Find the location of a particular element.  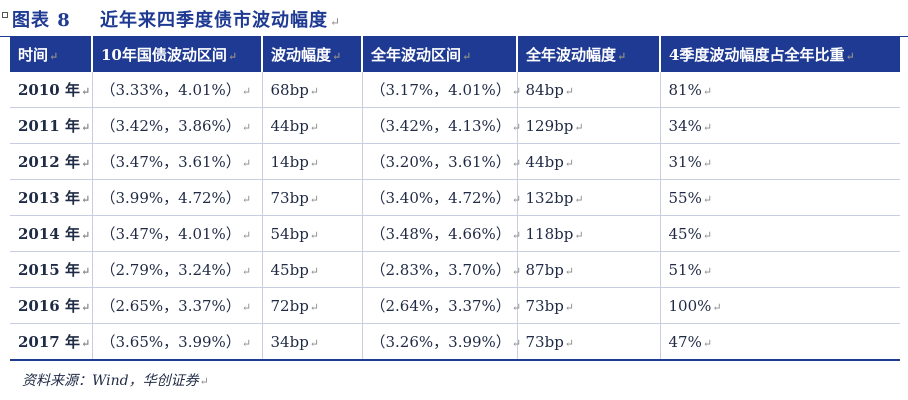

cell-q4-amplitude: 14bp↵ is located at coordinates (312, 161).